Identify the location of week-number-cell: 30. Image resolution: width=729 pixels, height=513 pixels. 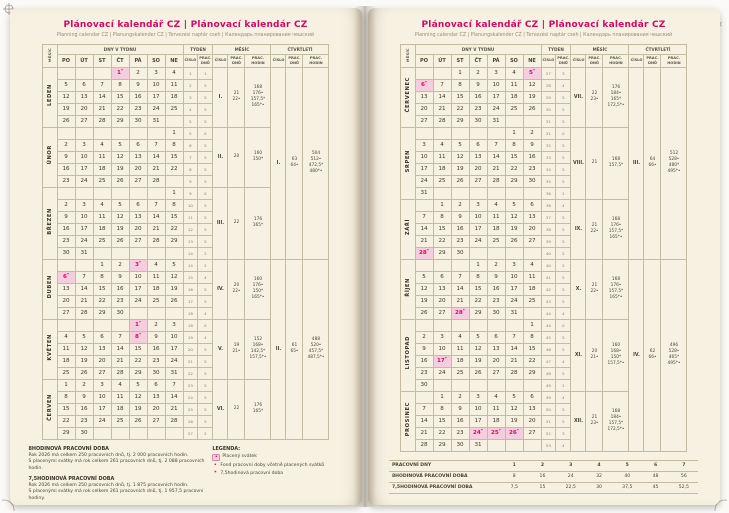
(548, 109).